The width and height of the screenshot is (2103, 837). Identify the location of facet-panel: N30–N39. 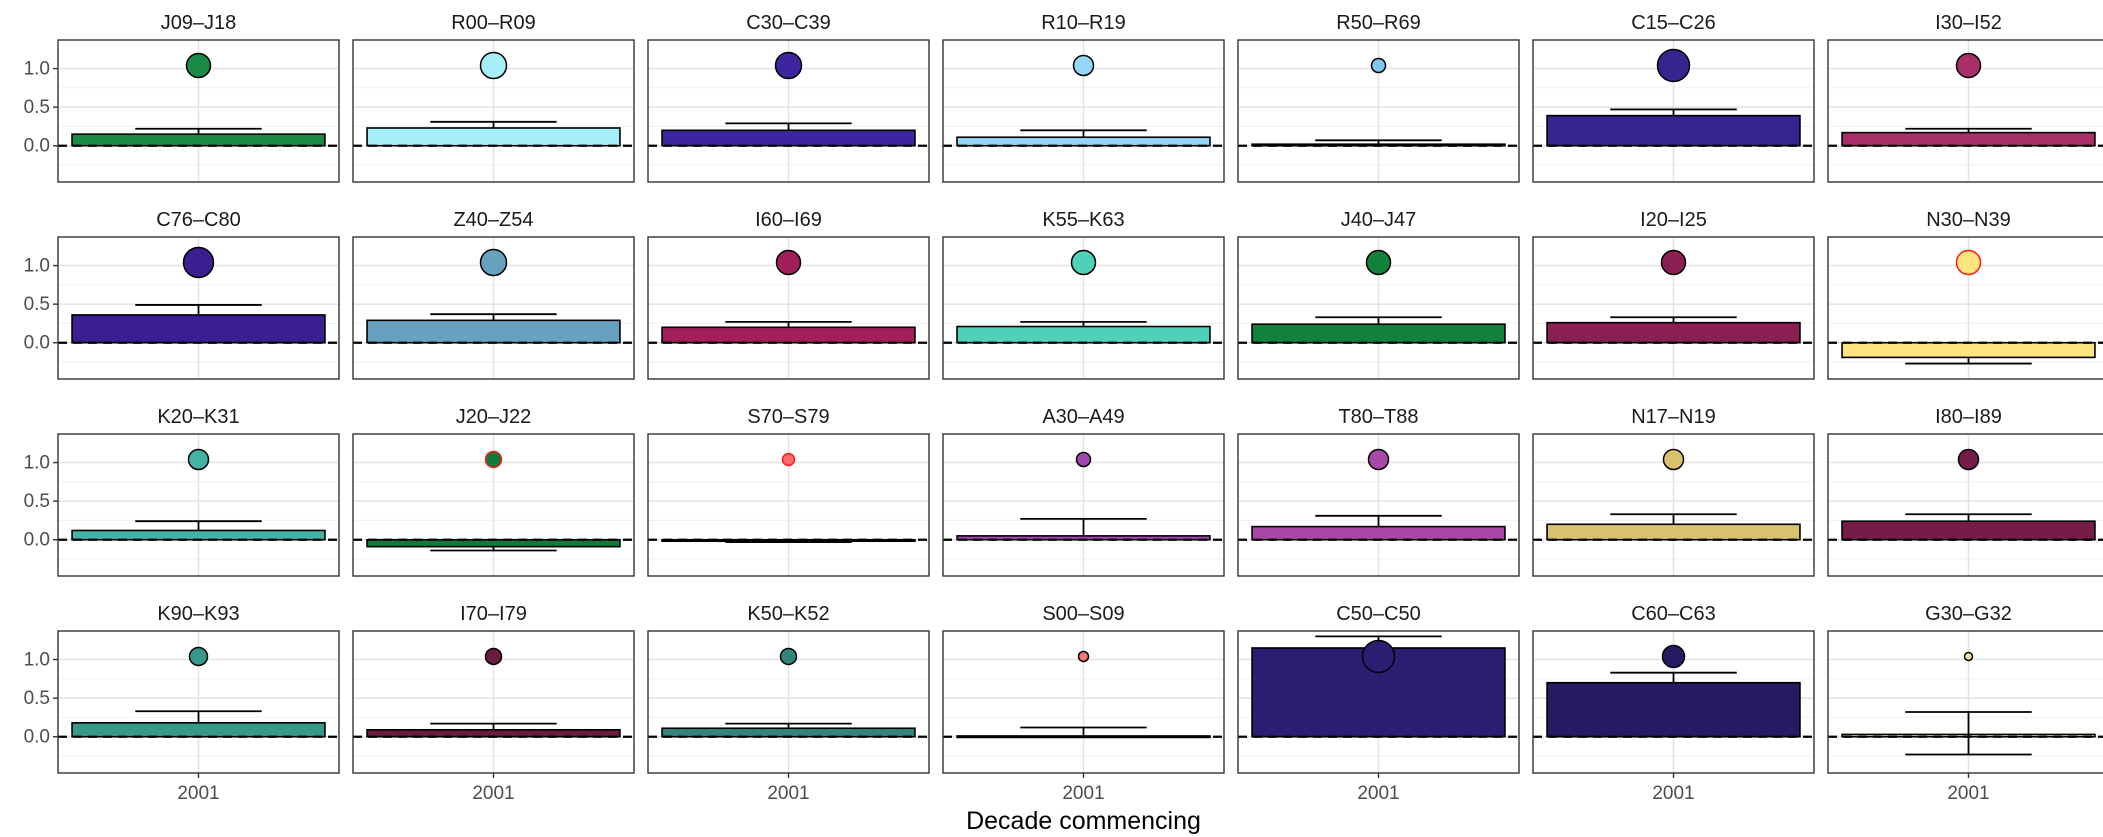
(1965, 294).